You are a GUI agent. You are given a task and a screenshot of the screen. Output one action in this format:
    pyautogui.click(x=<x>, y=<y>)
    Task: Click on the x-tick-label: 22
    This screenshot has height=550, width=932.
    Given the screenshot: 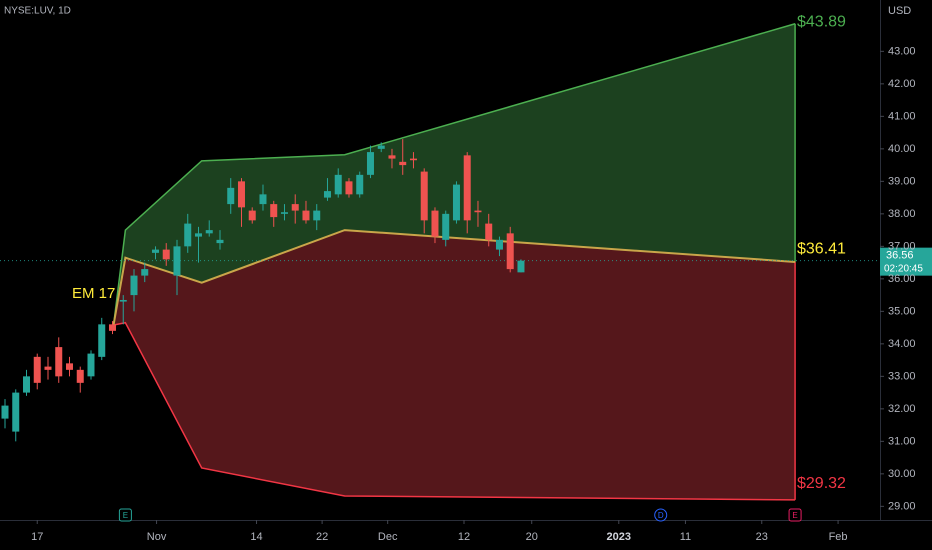 What is the action you would take?
    pyautogui.click(x=322, y=537)
    